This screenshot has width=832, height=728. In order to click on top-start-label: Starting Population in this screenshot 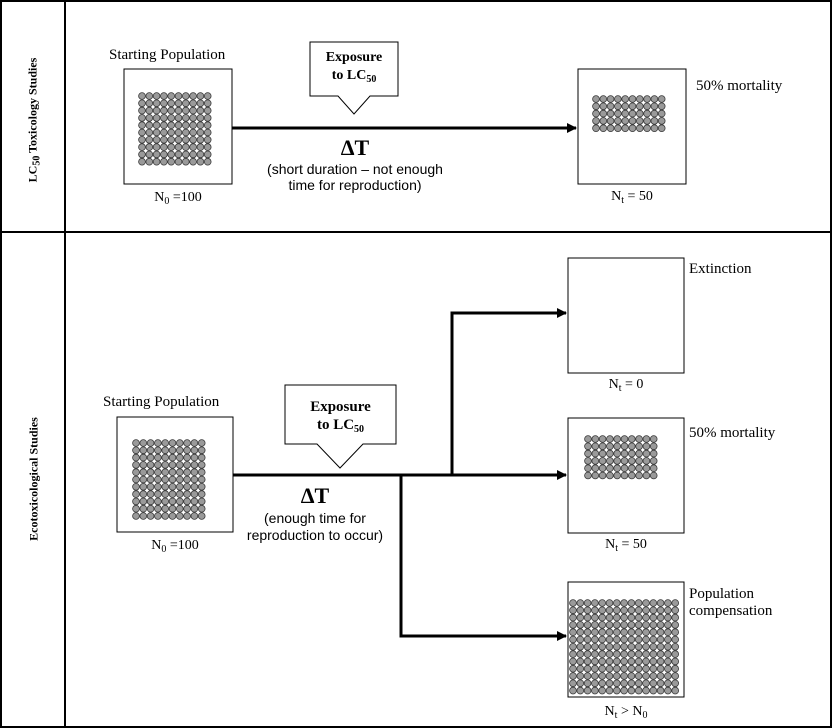, I will do `click(167, 55)`.